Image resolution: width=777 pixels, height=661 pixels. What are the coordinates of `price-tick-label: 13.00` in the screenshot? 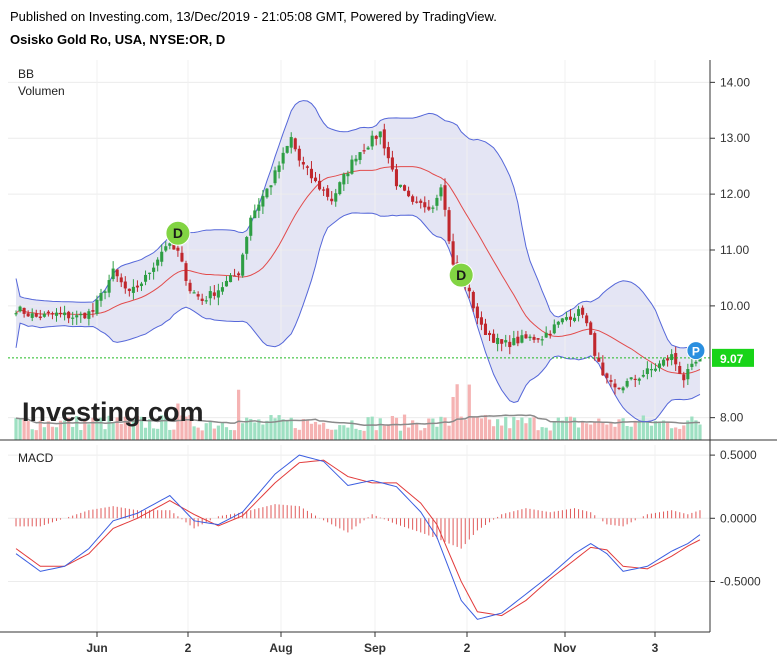 It's located at (735, 138).